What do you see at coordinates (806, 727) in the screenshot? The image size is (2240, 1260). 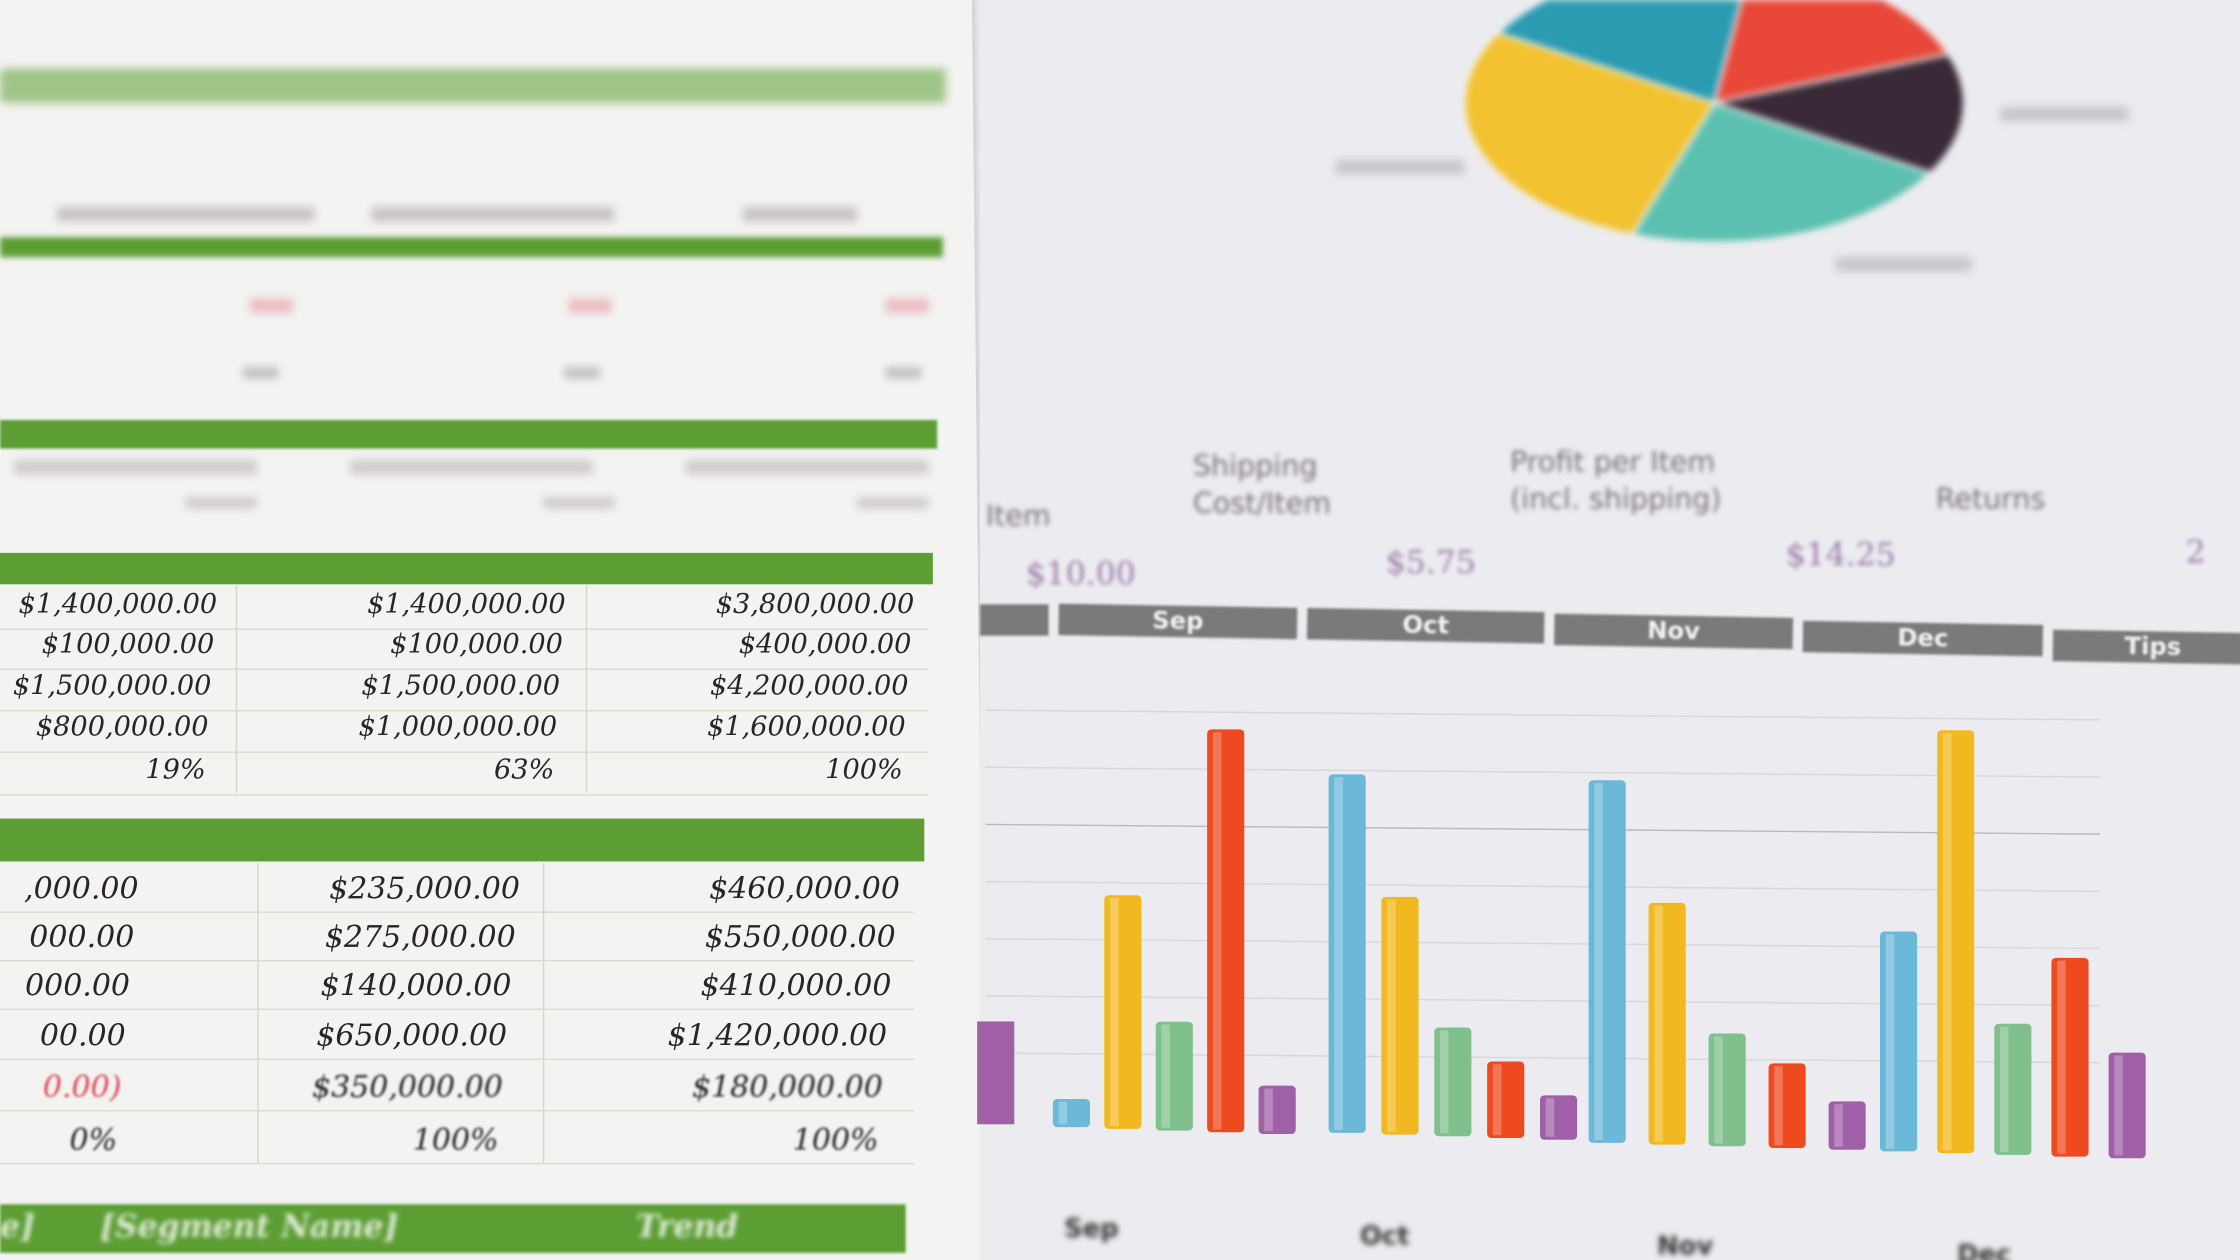 I see `table-cell: $1,600,000.00` at bounding box center [806, 727].